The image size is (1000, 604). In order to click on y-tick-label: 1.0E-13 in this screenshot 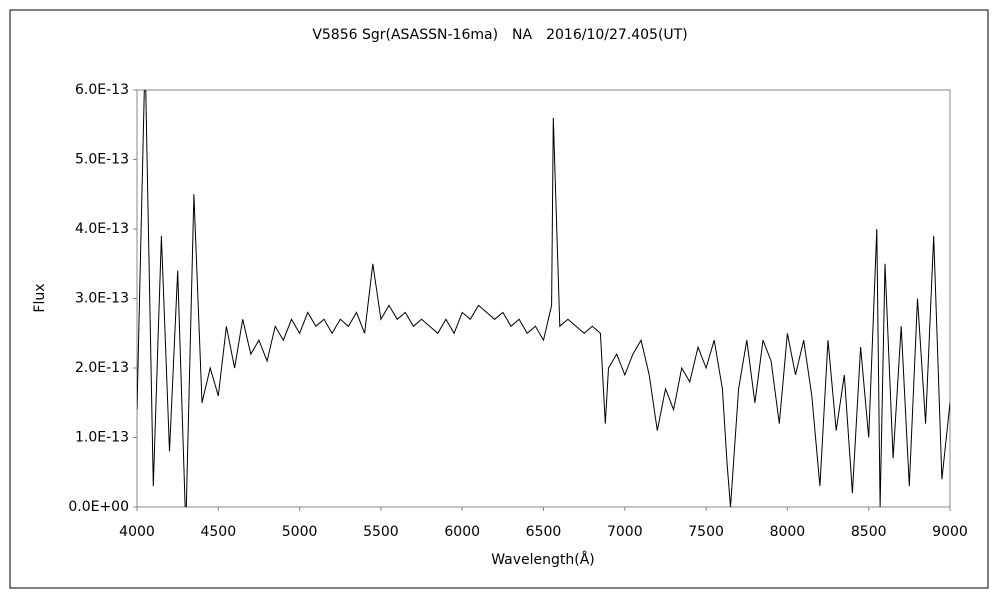, I will do `click(102, 438)`.